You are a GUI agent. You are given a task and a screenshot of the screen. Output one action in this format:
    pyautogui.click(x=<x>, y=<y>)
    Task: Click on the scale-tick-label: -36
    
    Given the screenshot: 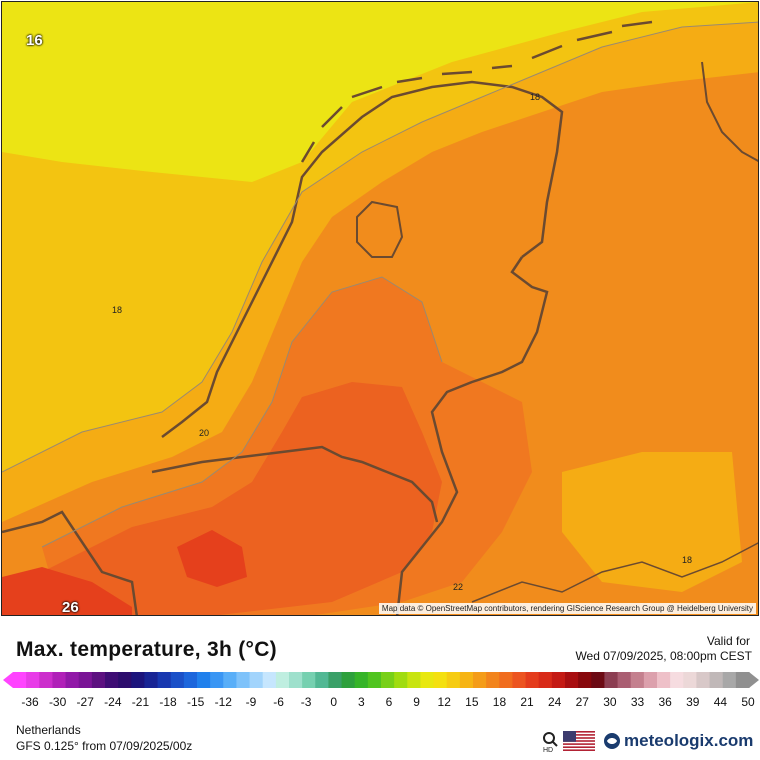 What is the action you would take?
    pyautogui.click(x=30, y=702)
    